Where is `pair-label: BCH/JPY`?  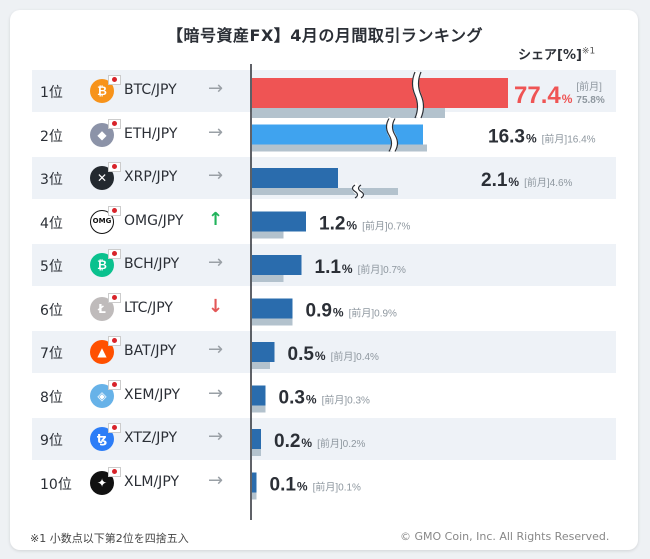
pair-label: BCH/JPY is located at coordinates (152, 264).